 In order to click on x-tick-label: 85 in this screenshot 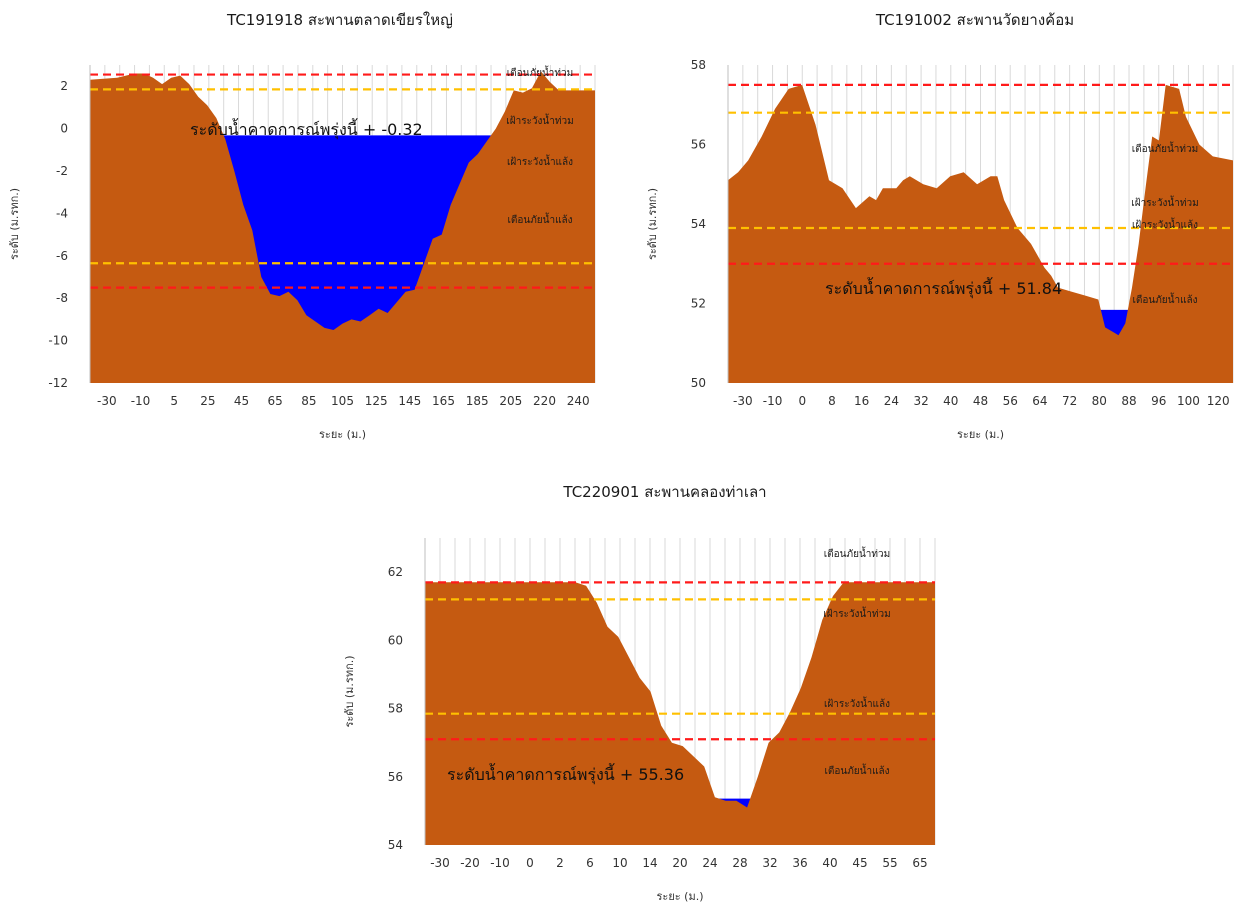, I will do `click(308, 401)`.